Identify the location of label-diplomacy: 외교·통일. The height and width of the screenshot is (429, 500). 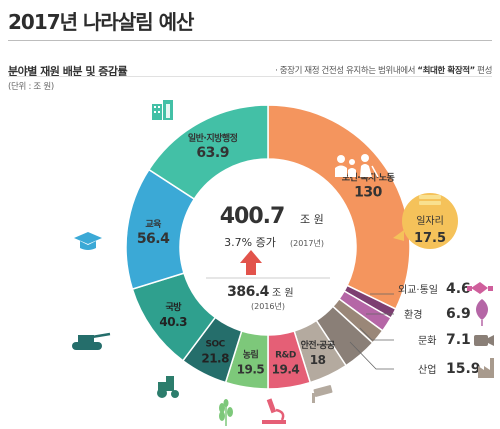
(418, 290).